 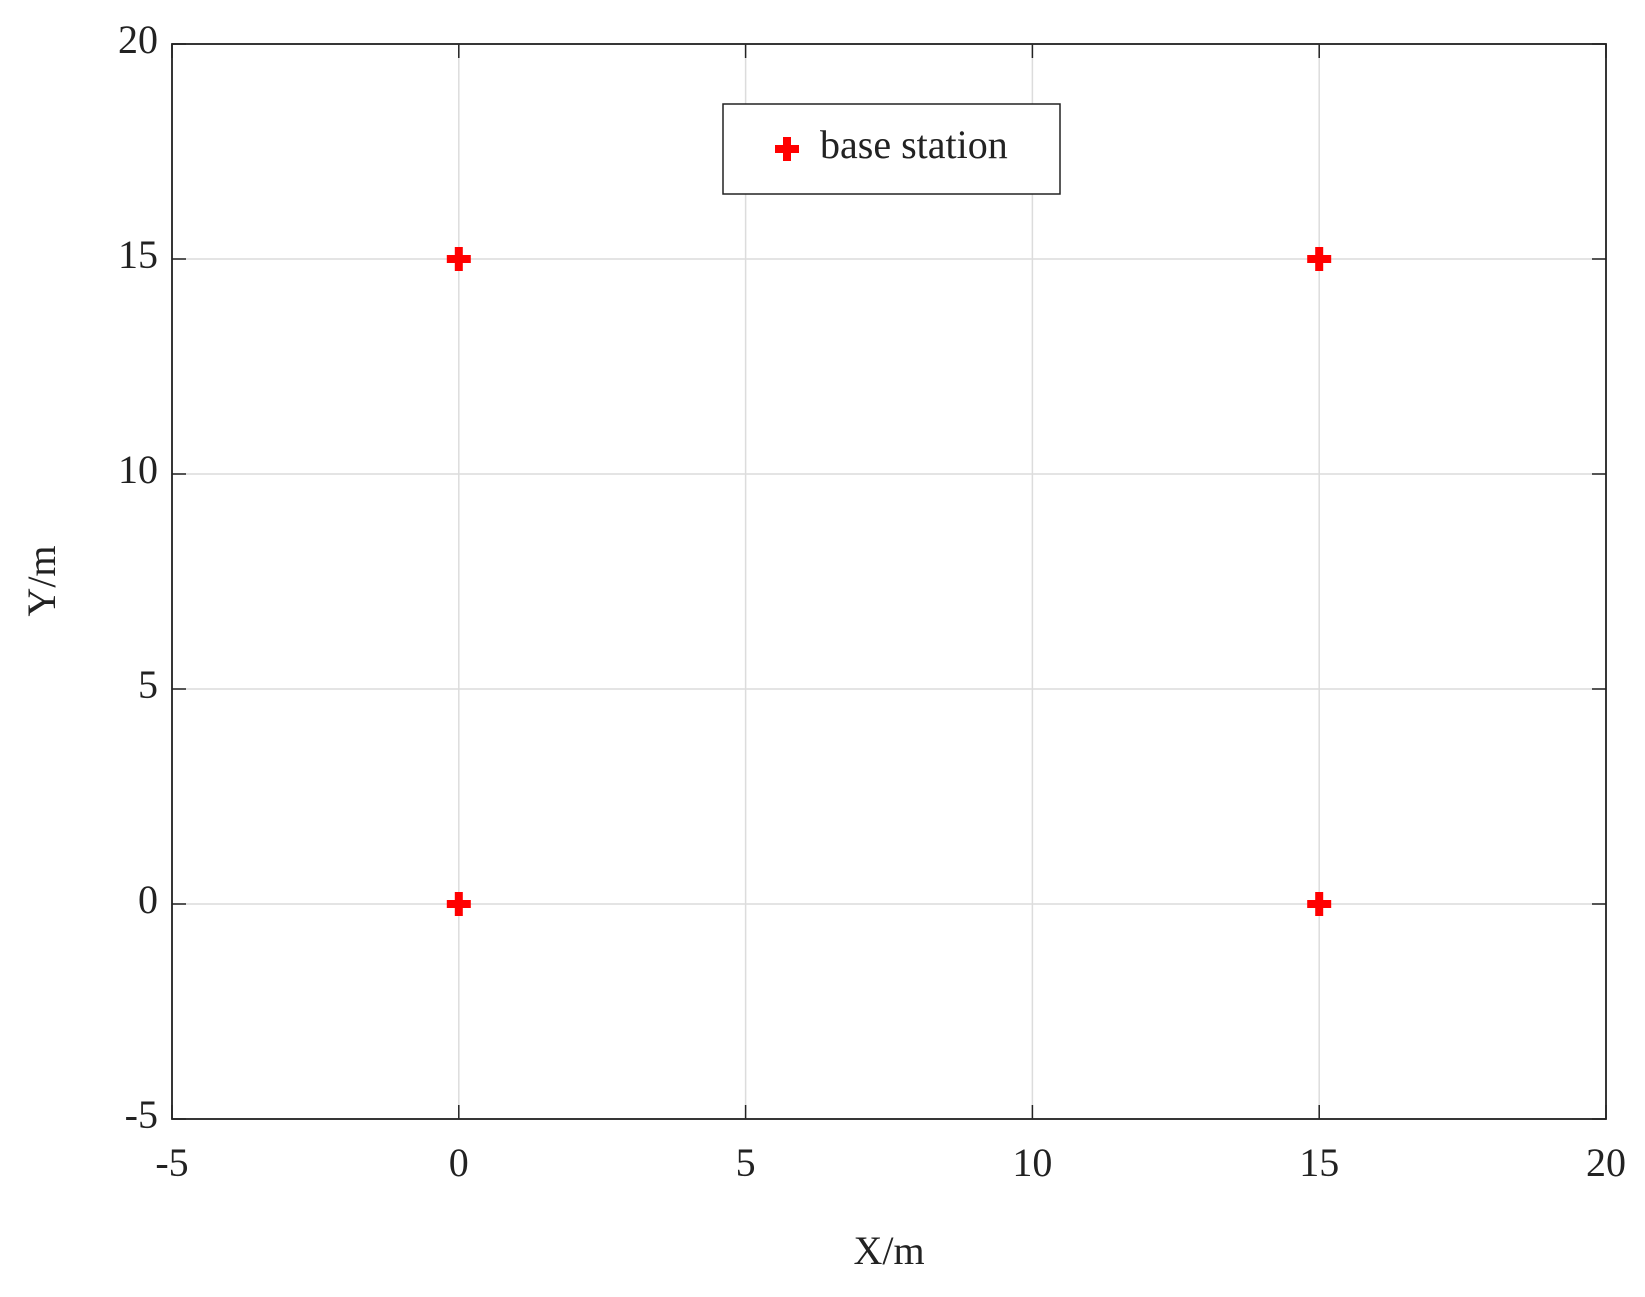 What do you see at coordinates (171, 1162) in the screenshot?
I see `x-tick-label: -5` at bounding box center [171, 1162].